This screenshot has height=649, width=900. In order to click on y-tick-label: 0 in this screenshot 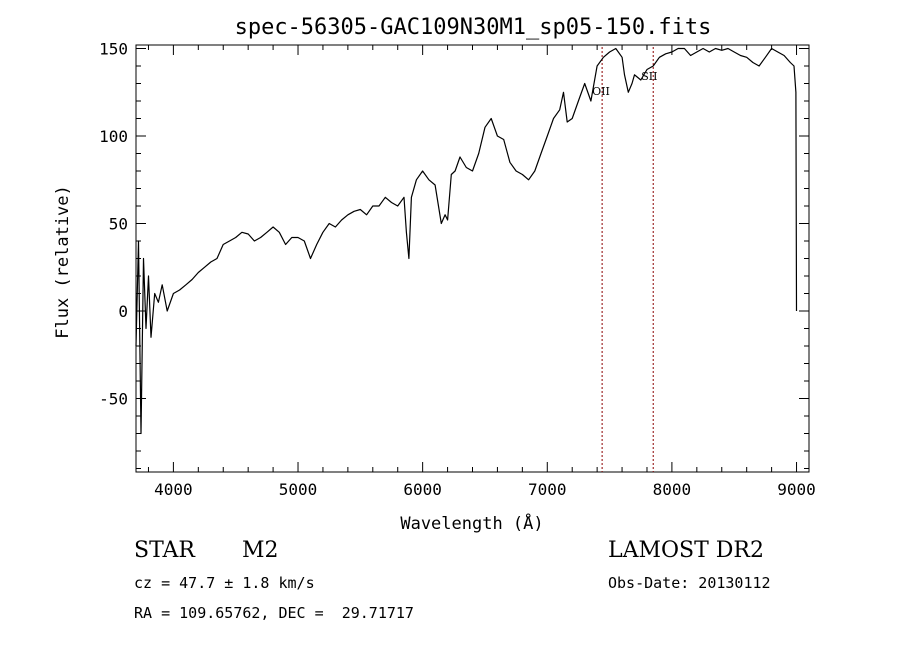, I will do `click(123, 311)`.